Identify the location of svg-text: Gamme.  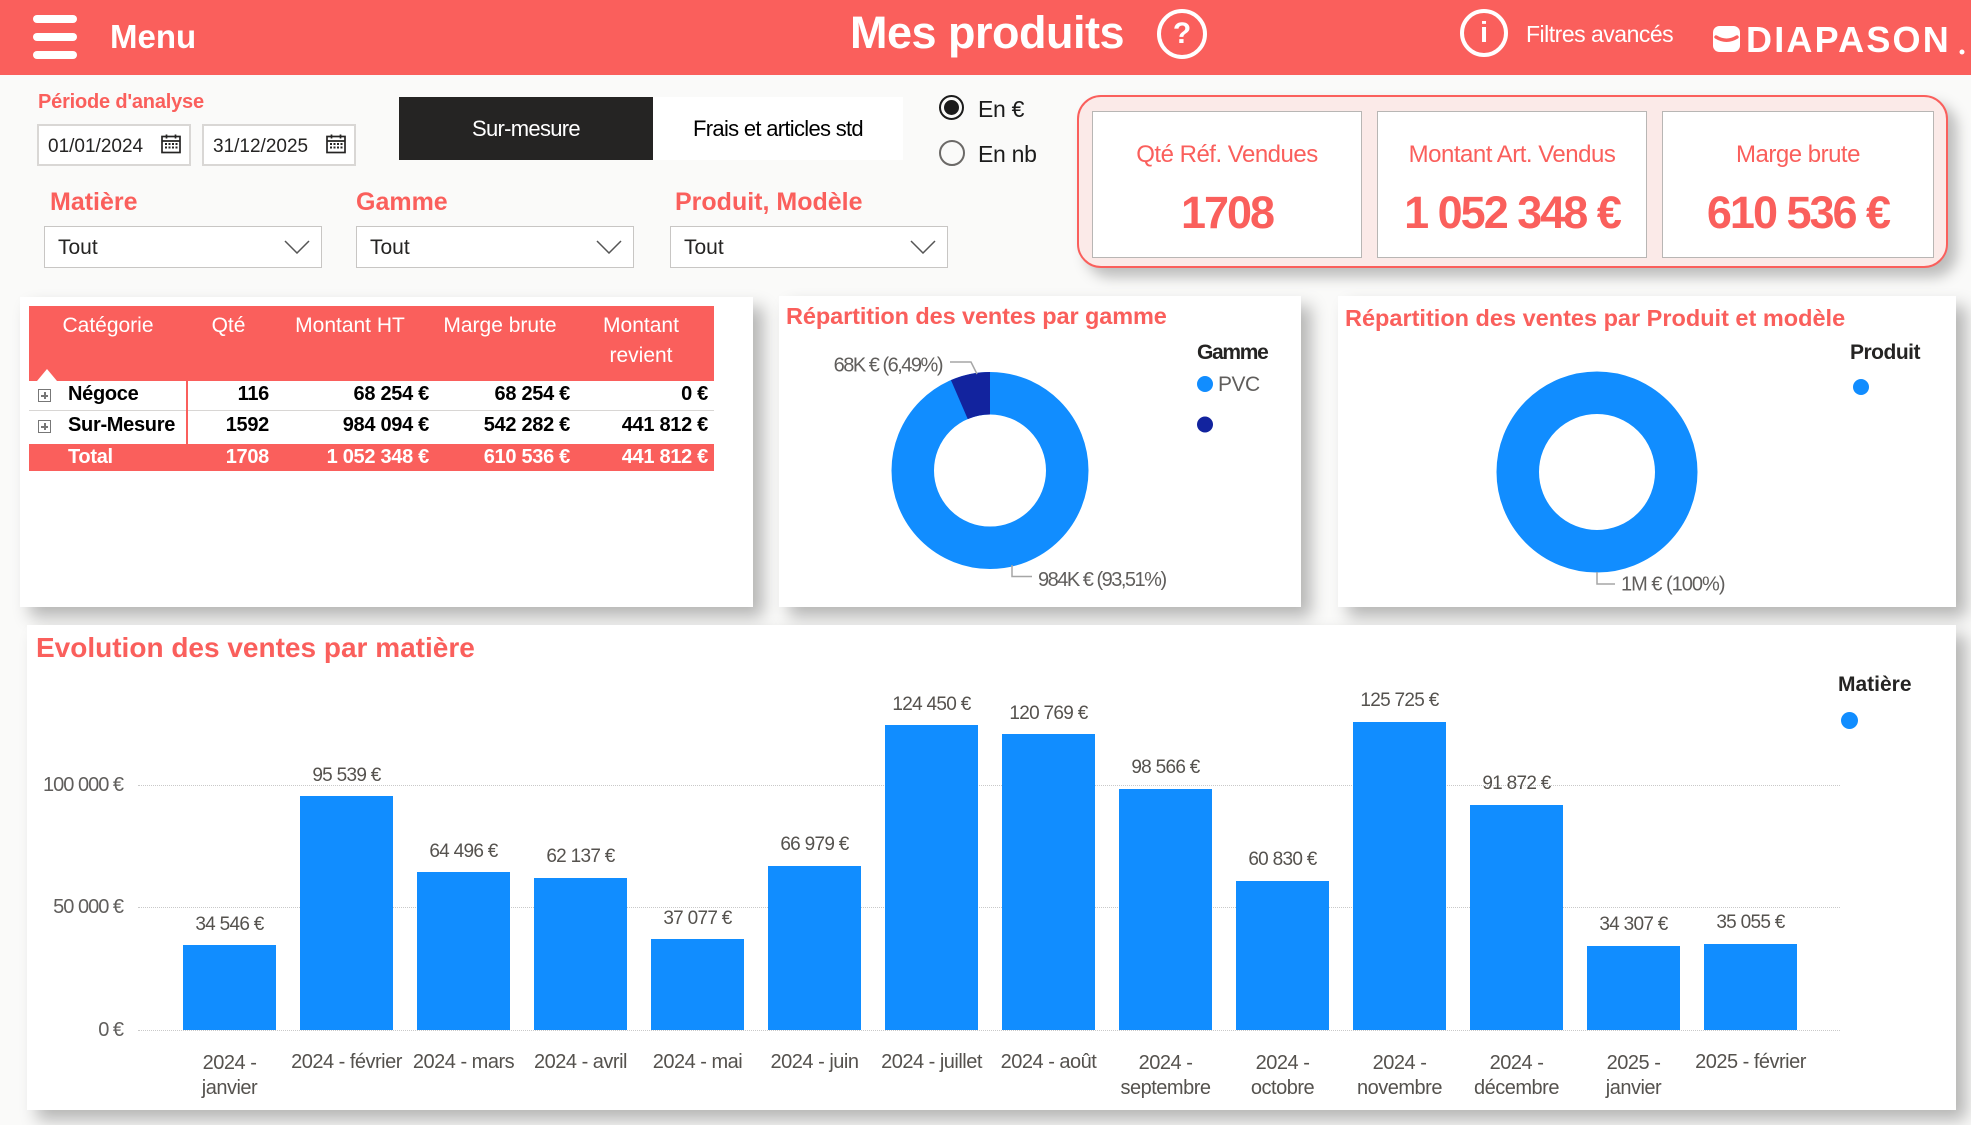
(1232, 352).